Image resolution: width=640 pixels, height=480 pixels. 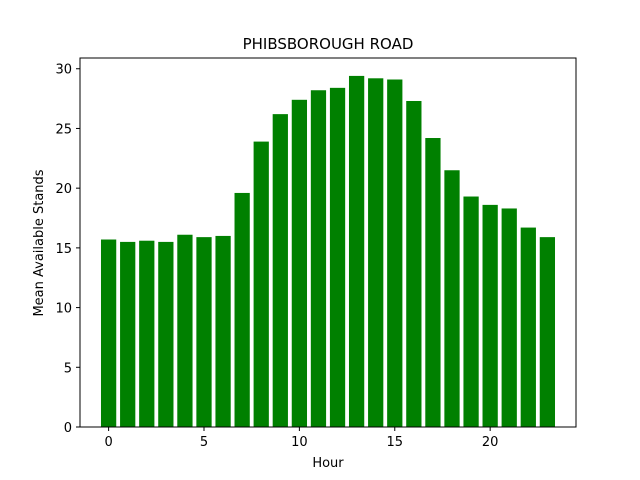 What do you see at coordinates (68, 368) in the screenshot?
I see `y-tick-label: 5` at bounding box center [68, 368].